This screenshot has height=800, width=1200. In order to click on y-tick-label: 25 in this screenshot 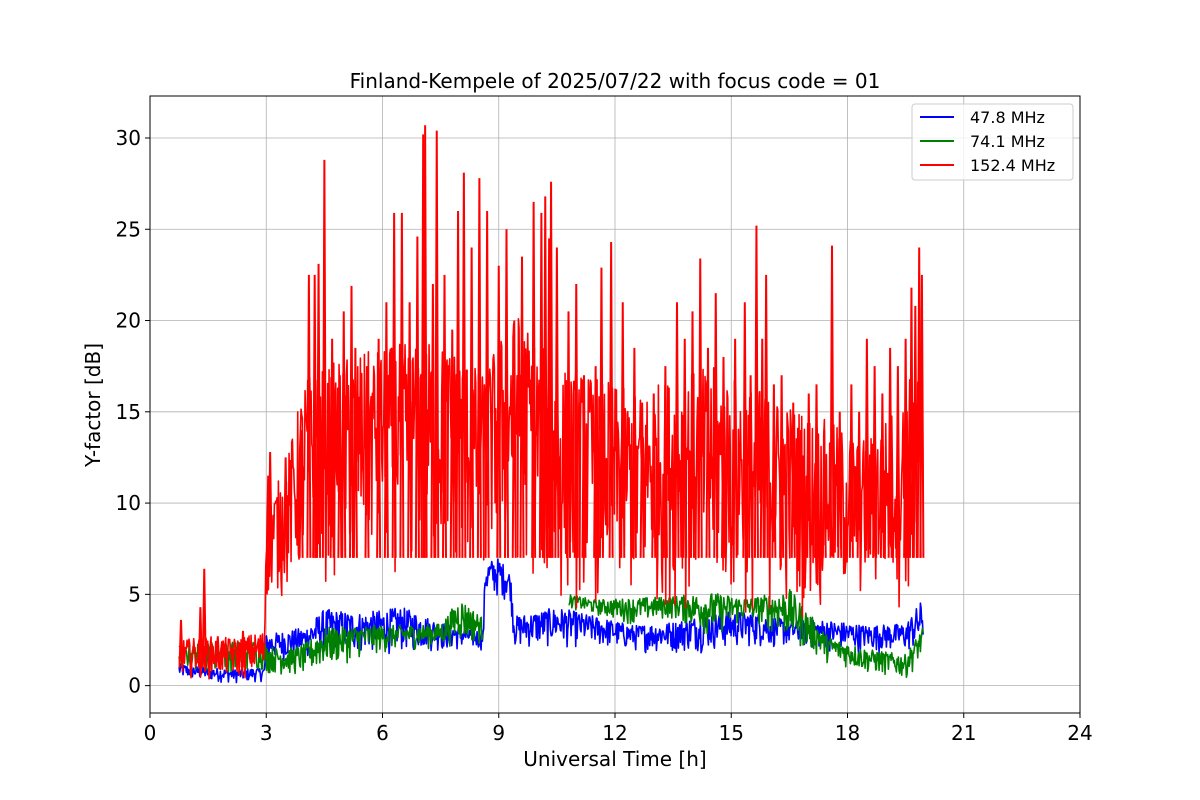, I will do `click(128, 229)`.